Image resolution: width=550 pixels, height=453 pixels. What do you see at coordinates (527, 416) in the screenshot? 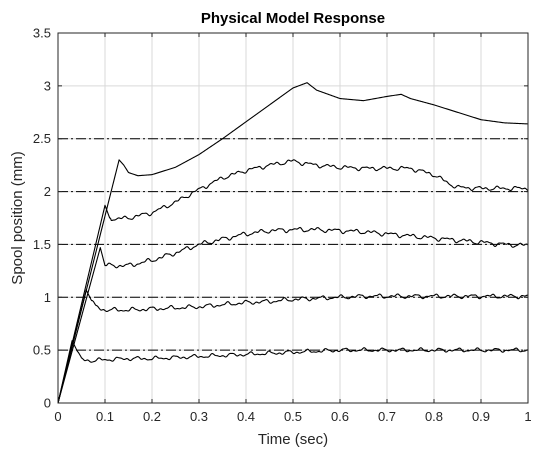
I see `x-tick-label: 1` at bounding box center [527, 416].